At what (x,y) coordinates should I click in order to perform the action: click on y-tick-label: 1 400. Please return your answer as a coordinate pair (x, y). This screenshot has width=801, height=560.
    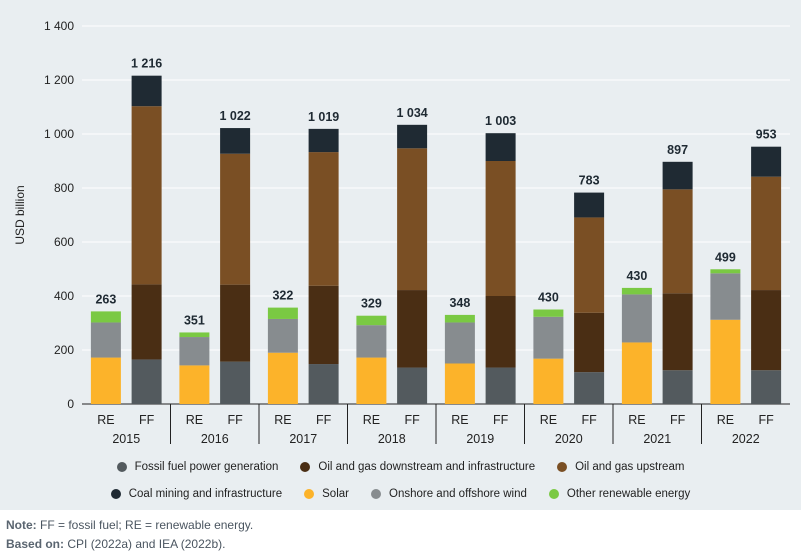
    Looking at the image, I should click on (59, 26).